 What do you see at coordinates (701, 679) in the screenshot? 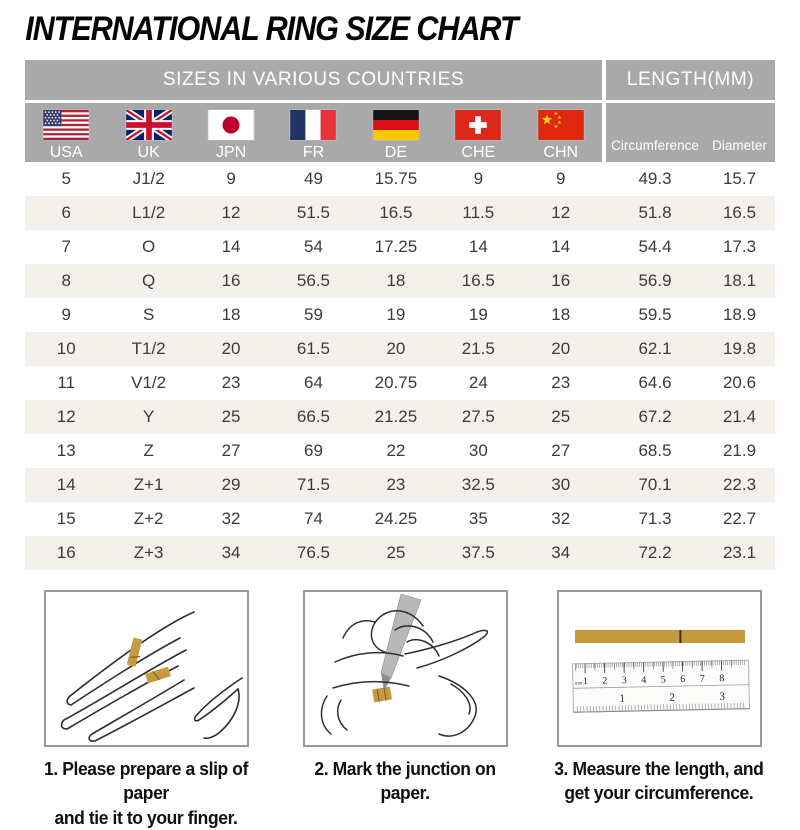
I see `svg-text: 7` at bounding box center [701, 679].